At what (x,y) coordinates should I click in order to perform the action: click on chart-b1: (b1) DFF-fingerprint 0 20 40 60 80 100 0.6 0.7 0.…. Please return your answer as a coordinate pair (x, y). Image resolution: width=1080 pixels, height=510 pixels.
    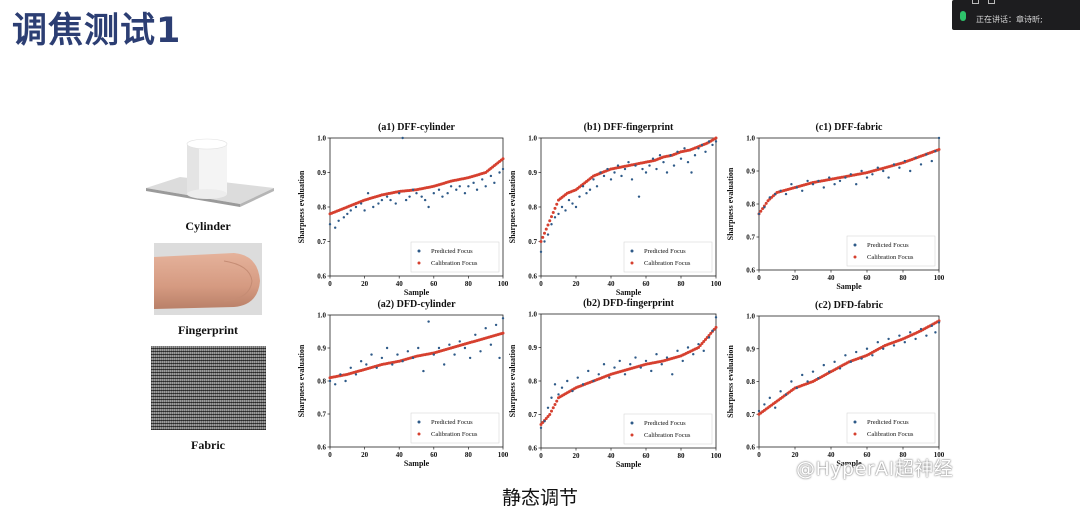
    Looking at the image, I should click on (615, 209).